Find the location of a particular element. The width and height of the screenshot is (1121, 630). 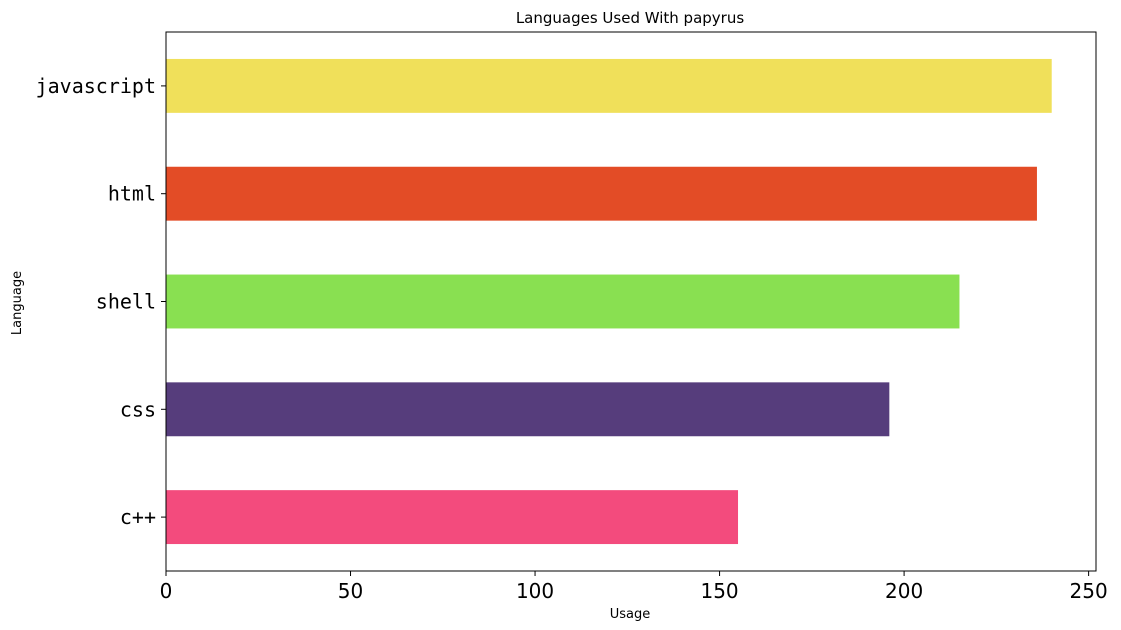

bar-html is located at coordinates (601, 193).